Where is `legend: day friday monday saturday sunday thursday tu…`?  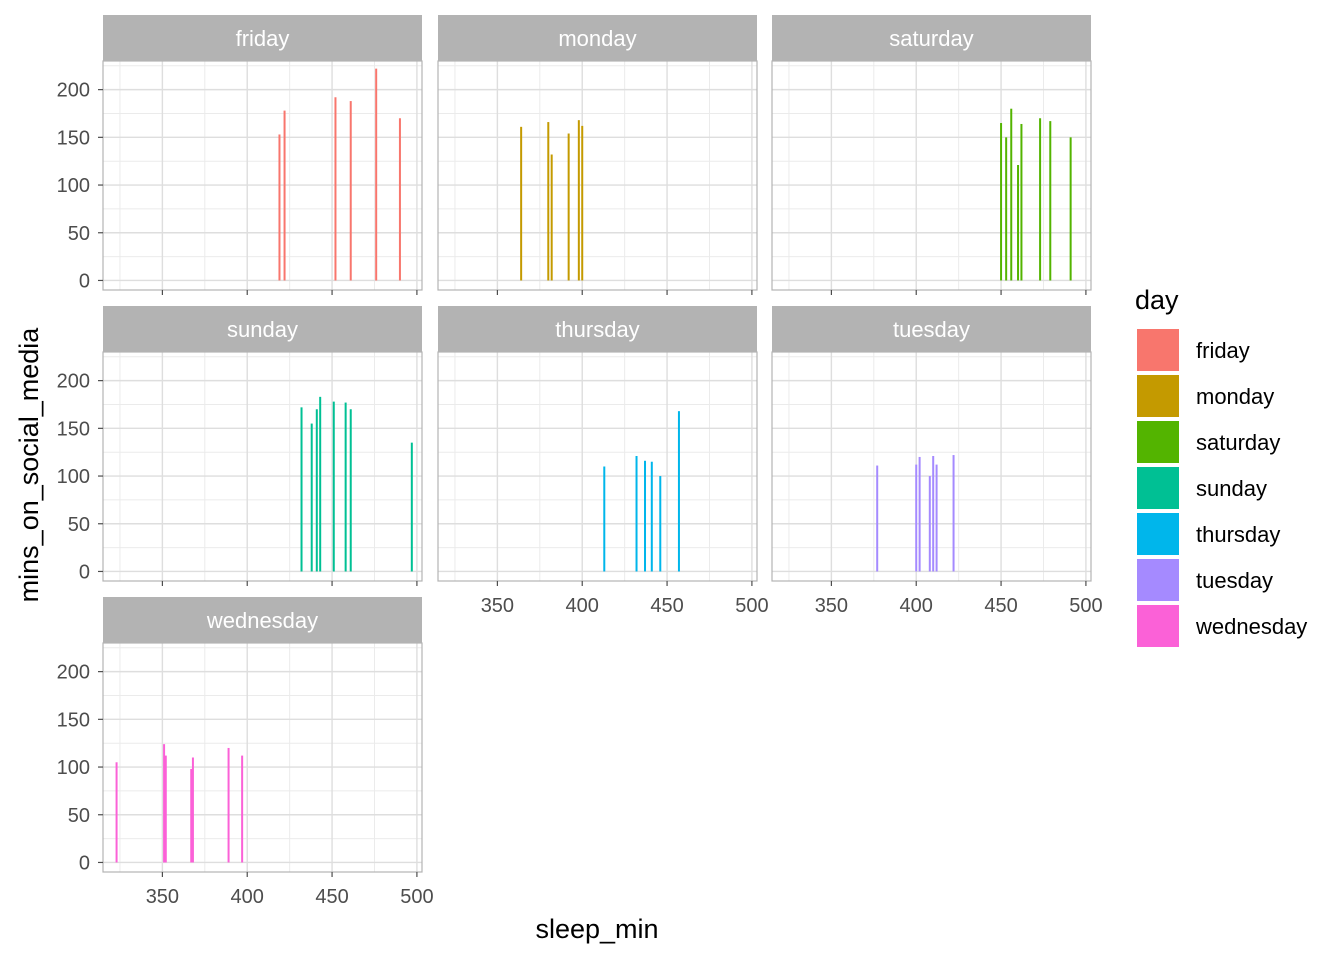 legend: day friday monday saturday sunday thursday tu… is located at coordinates (1221, 466).